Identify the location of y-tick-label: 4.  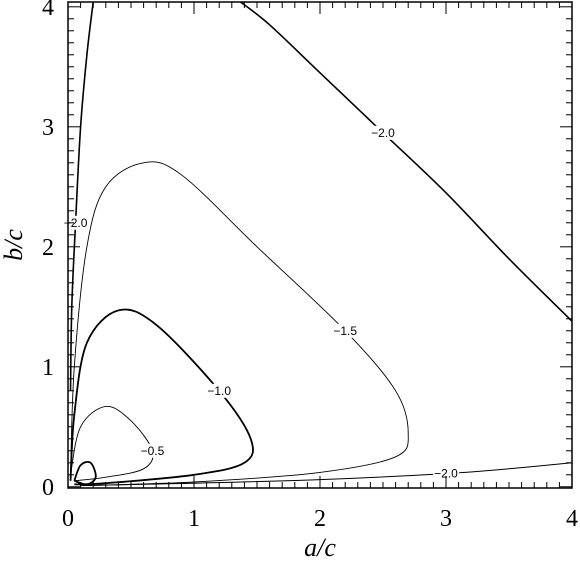
(48, 10).